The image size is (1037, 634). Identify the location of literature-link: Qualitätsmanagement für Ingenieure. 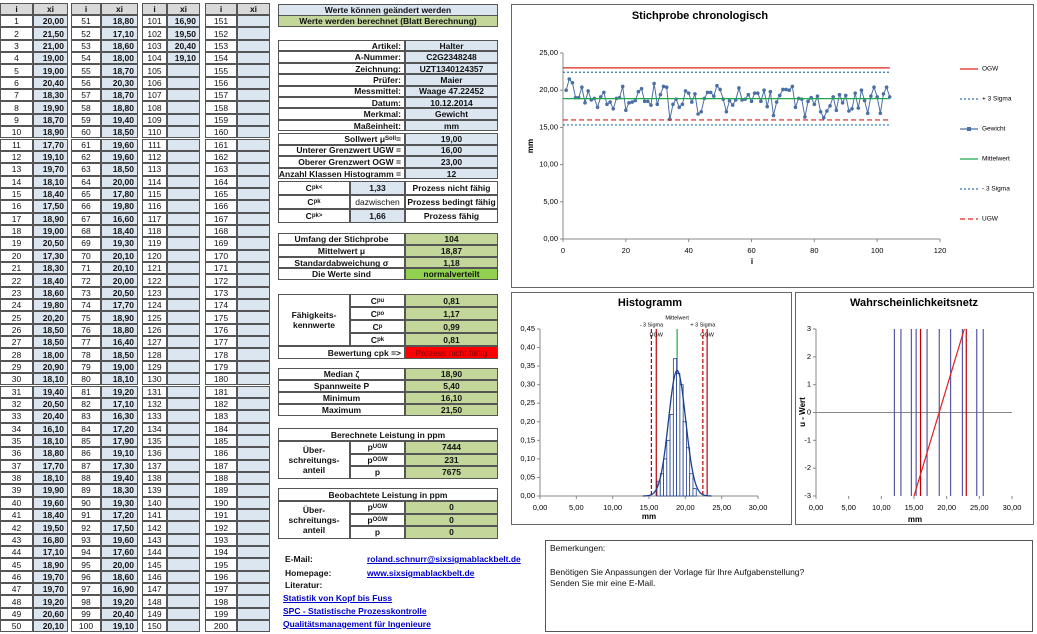
(357, 624).